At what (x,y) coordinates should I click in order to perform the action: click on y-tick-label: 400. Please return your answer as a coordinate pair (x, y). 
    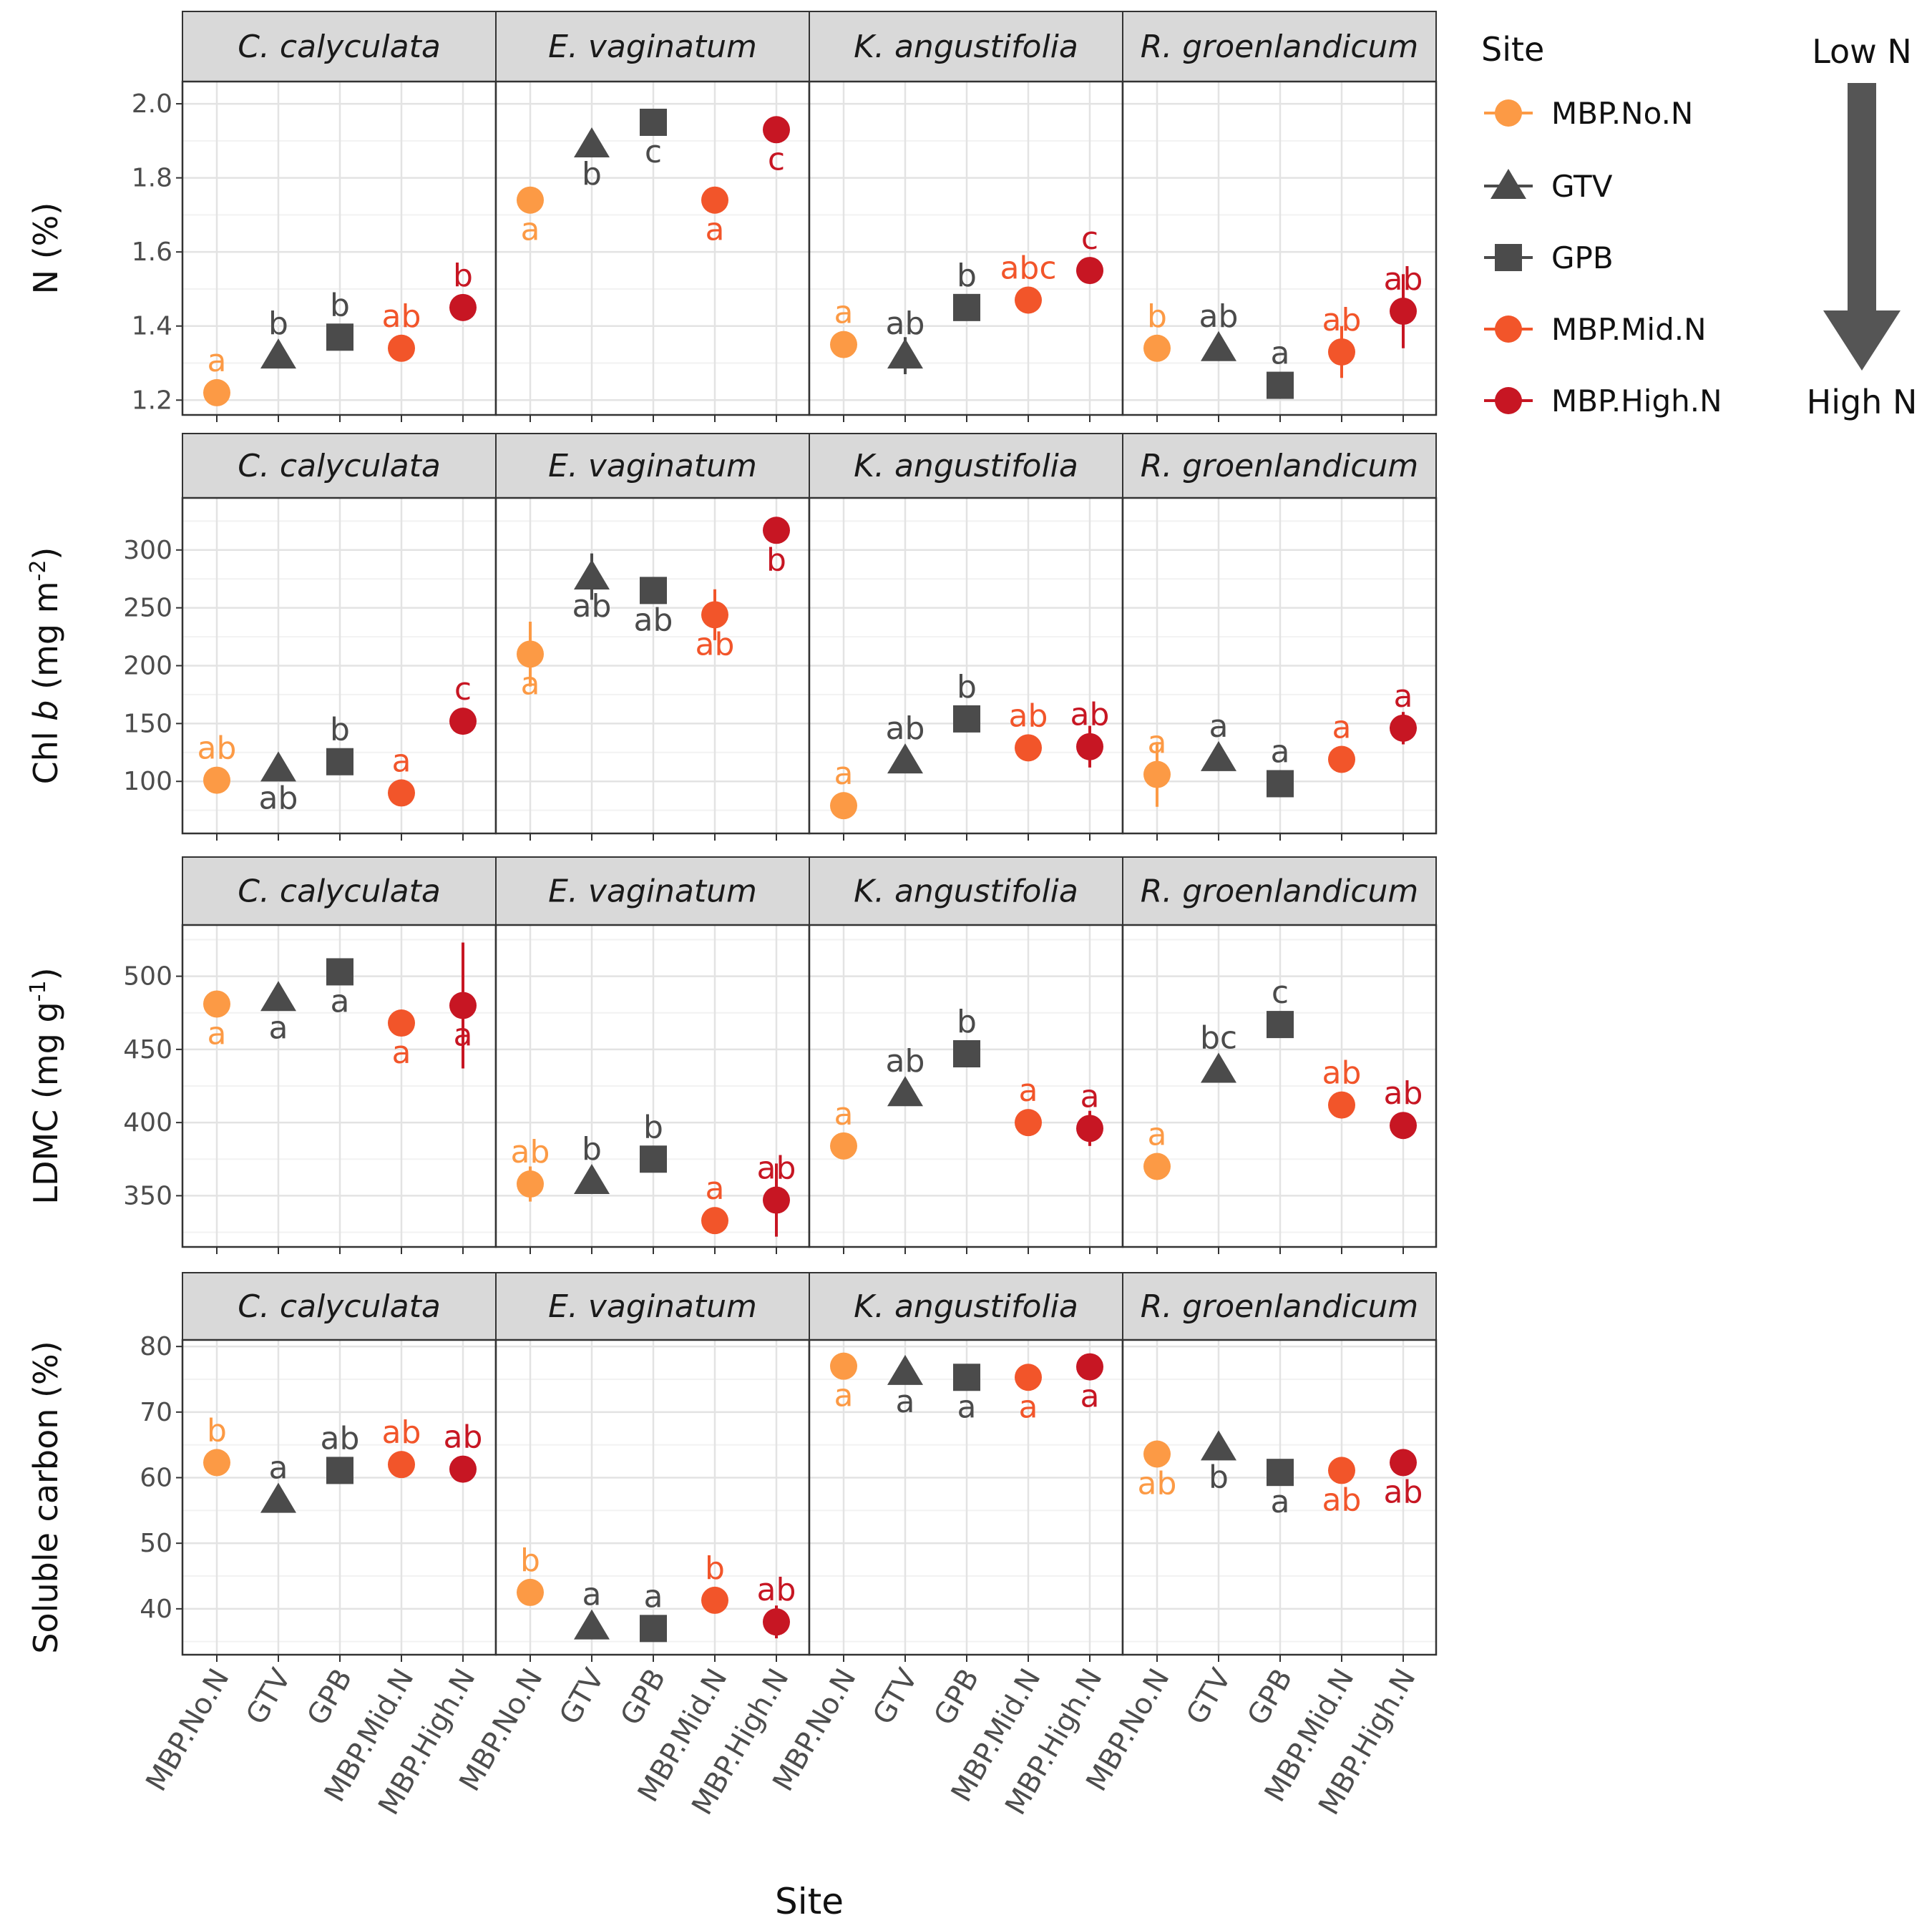
    Looking at the image, I should click on (147, 1122).